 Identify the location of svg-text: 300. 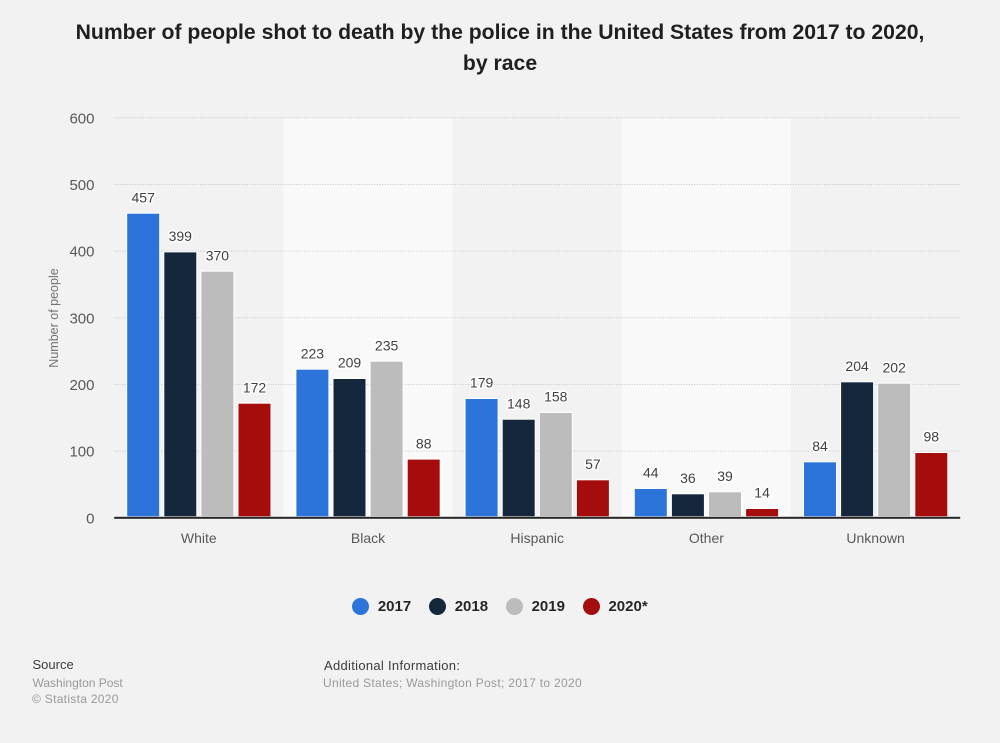
(81, 318).